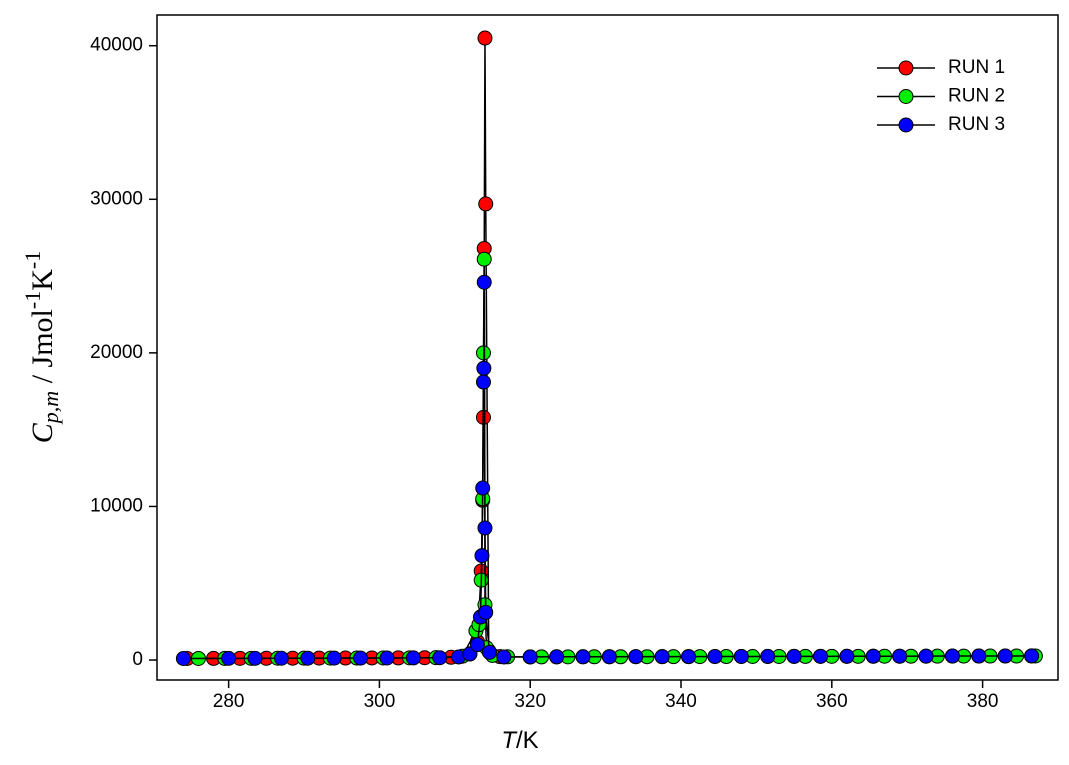 Image resolution: width=1069 pixels, height=765 pixels. What do you see at coordinates (509, 740) in the screenshot?
I see `x-label-symbol: T` at bounding box center [509, 740].